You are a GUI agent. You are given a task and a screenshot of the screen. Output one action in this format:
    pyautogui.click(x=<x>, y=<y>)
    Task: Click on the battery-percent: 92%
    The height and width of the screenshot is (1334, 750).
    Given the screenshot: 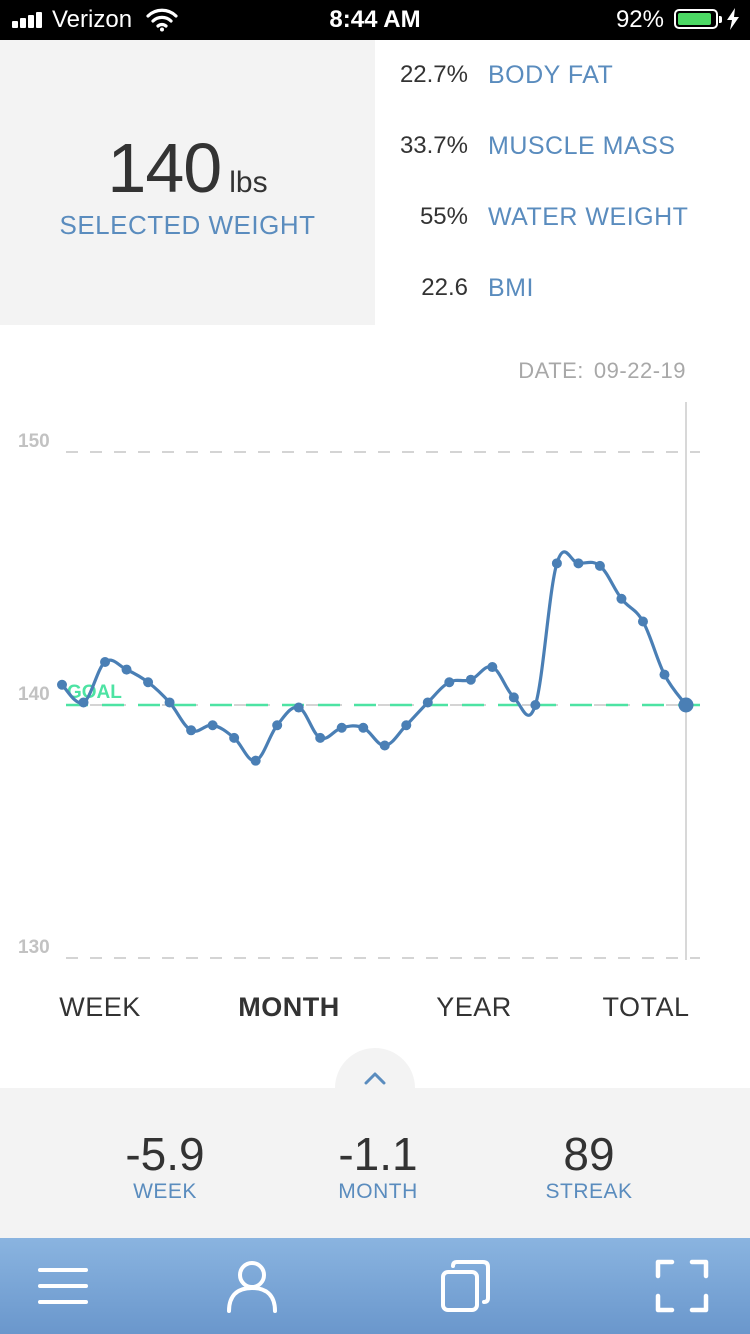 What is the action you would take?
    pyautogui.click(x=639, y=19)
    